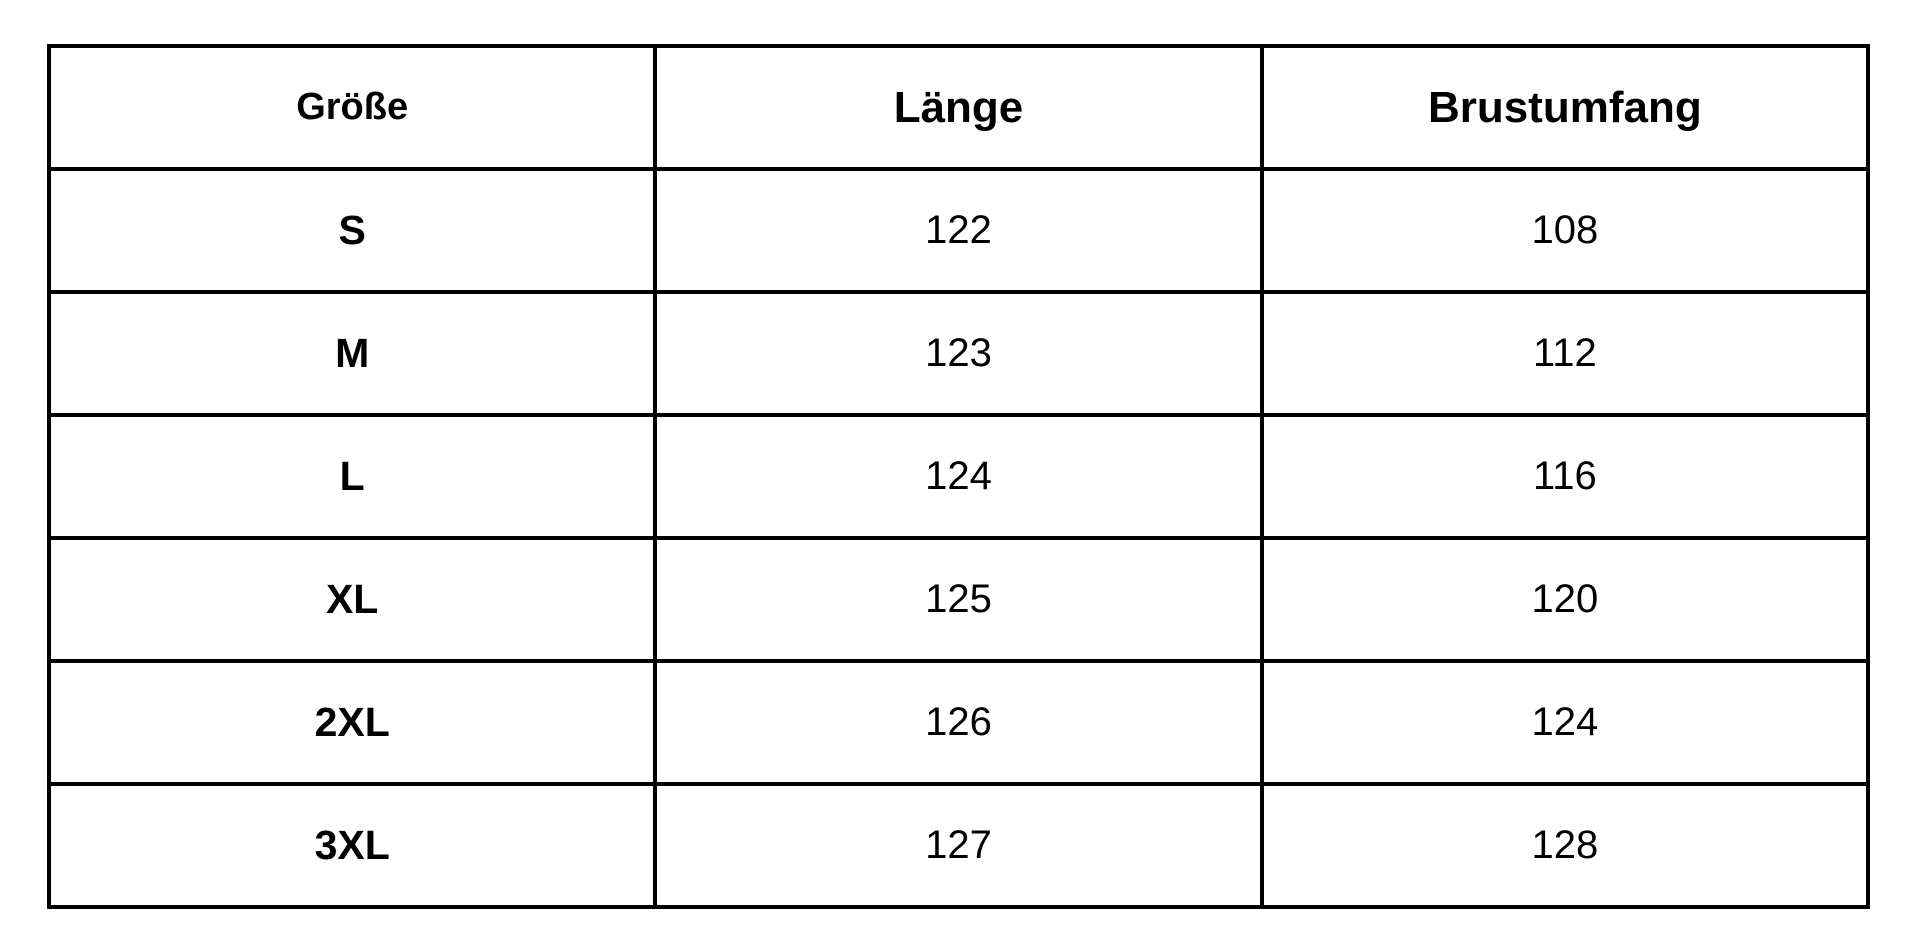  I want to click on size-label: M, so click(352, 353).